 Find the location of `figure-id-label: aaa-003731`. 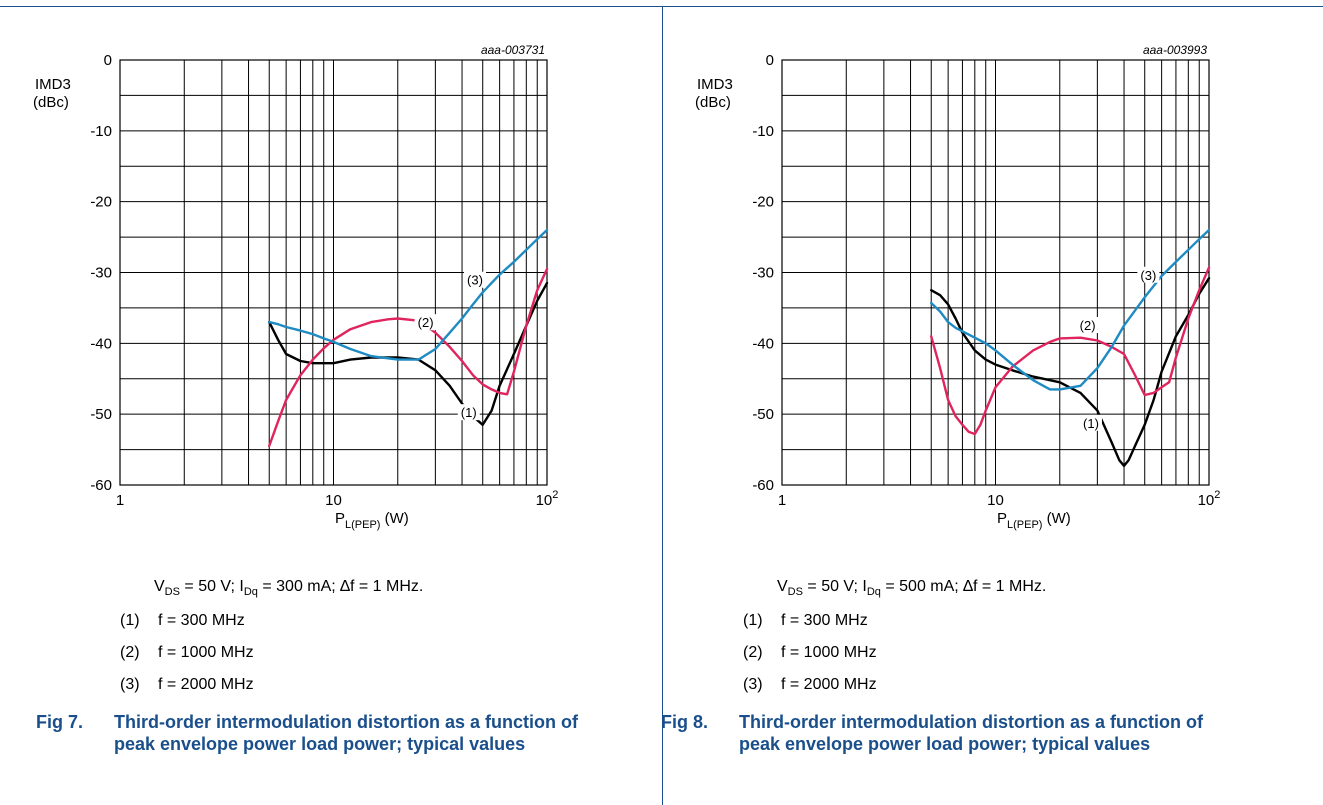

figure-id-label: aaa-003731 is located at coordinates (513, 50).